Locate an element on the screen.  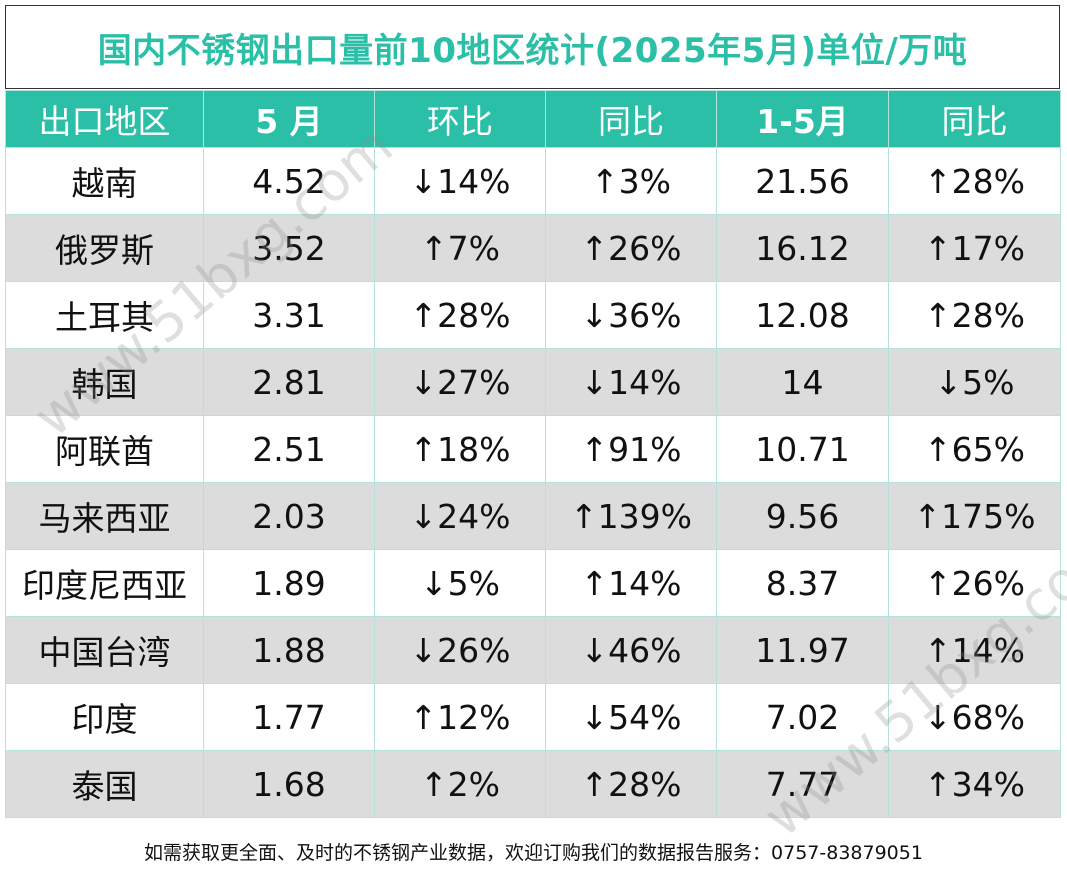
cell-may: 1.77 is located at coordinates (289, 717).